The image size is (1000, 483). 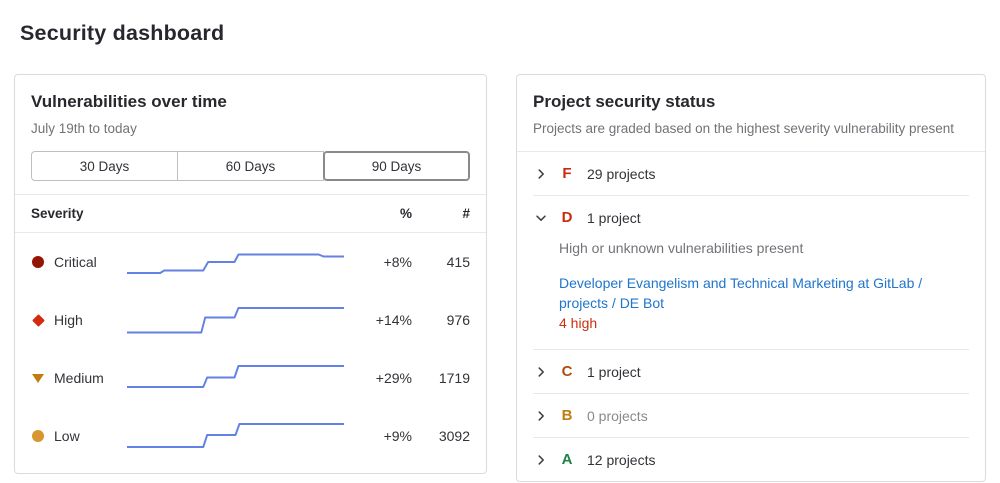 I want to click on grade-section-a: A 12 projects, so click(x=751, y=459).